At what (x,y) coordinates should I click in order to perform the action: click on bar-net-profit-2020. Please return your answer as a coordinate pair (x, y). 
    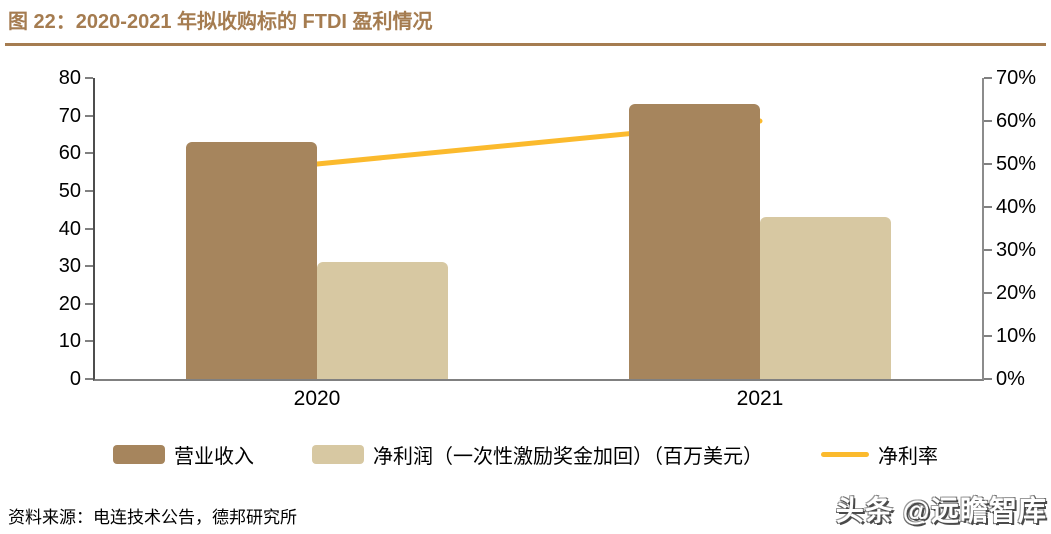
    Looking at the image, I should click on (382, 320).